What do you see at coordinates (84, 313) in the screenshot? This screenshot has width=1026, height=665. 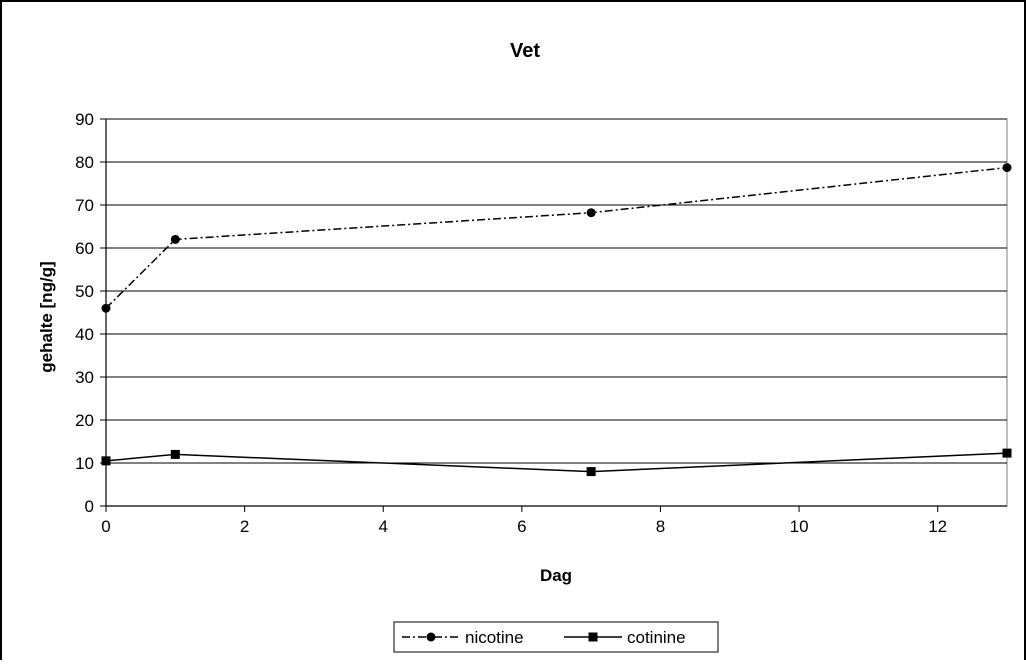 I see `y-tick-labels: 0 10 20 30 40 50 60 70 80 90` at bounding box center [84, 313].